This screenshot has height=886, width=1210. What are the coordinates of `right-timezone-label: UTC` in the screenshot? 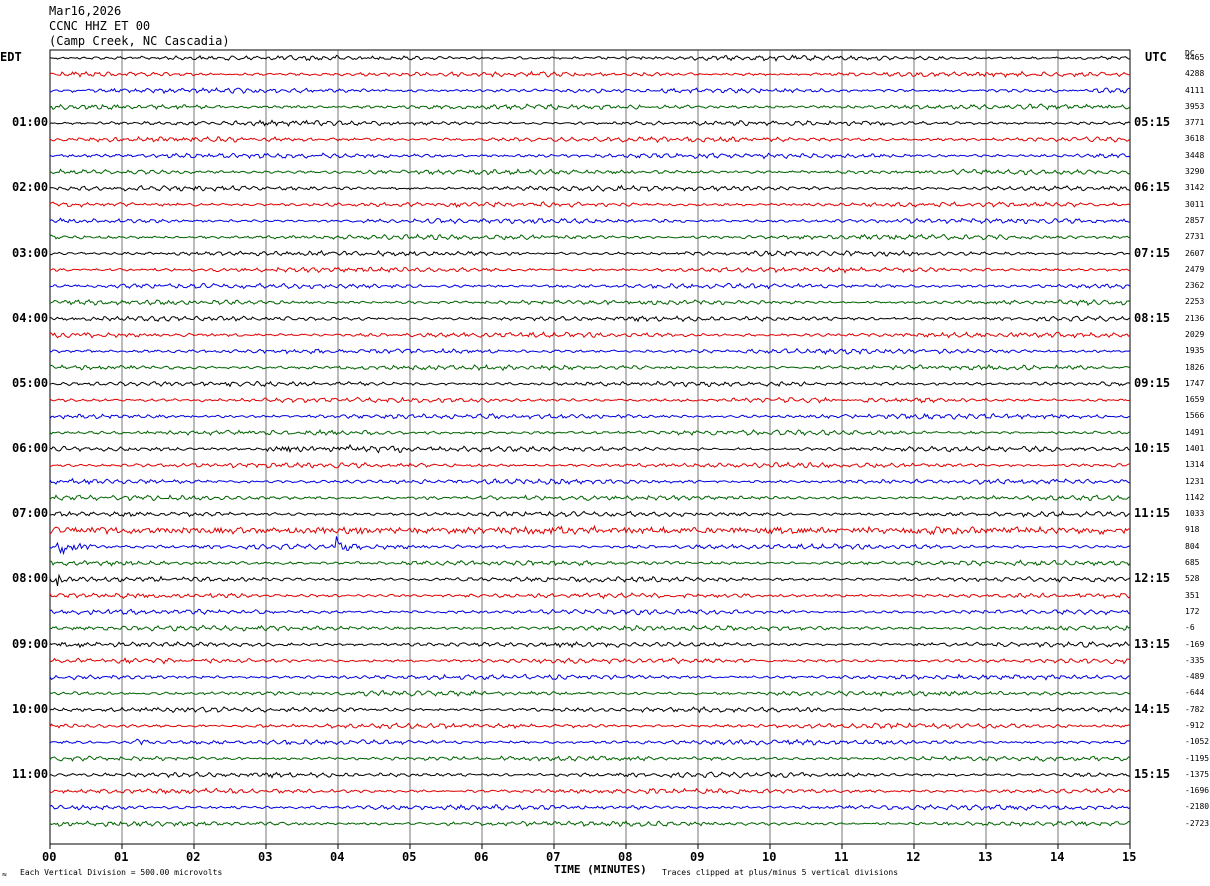 It's located at (1156, 57).